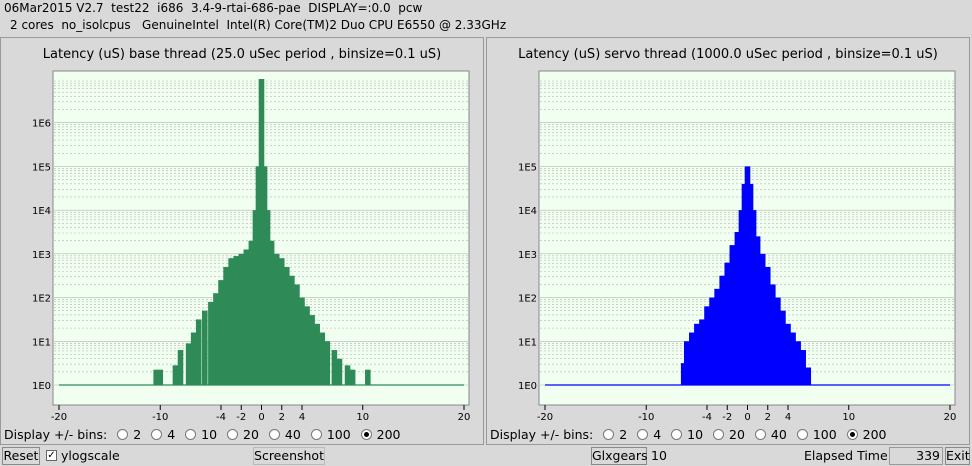 This screenshot has width=972, height=466. Describe the element at coordinates (916, 456) in the screenshot. I see `elapsed-time-value: 339` at that location.